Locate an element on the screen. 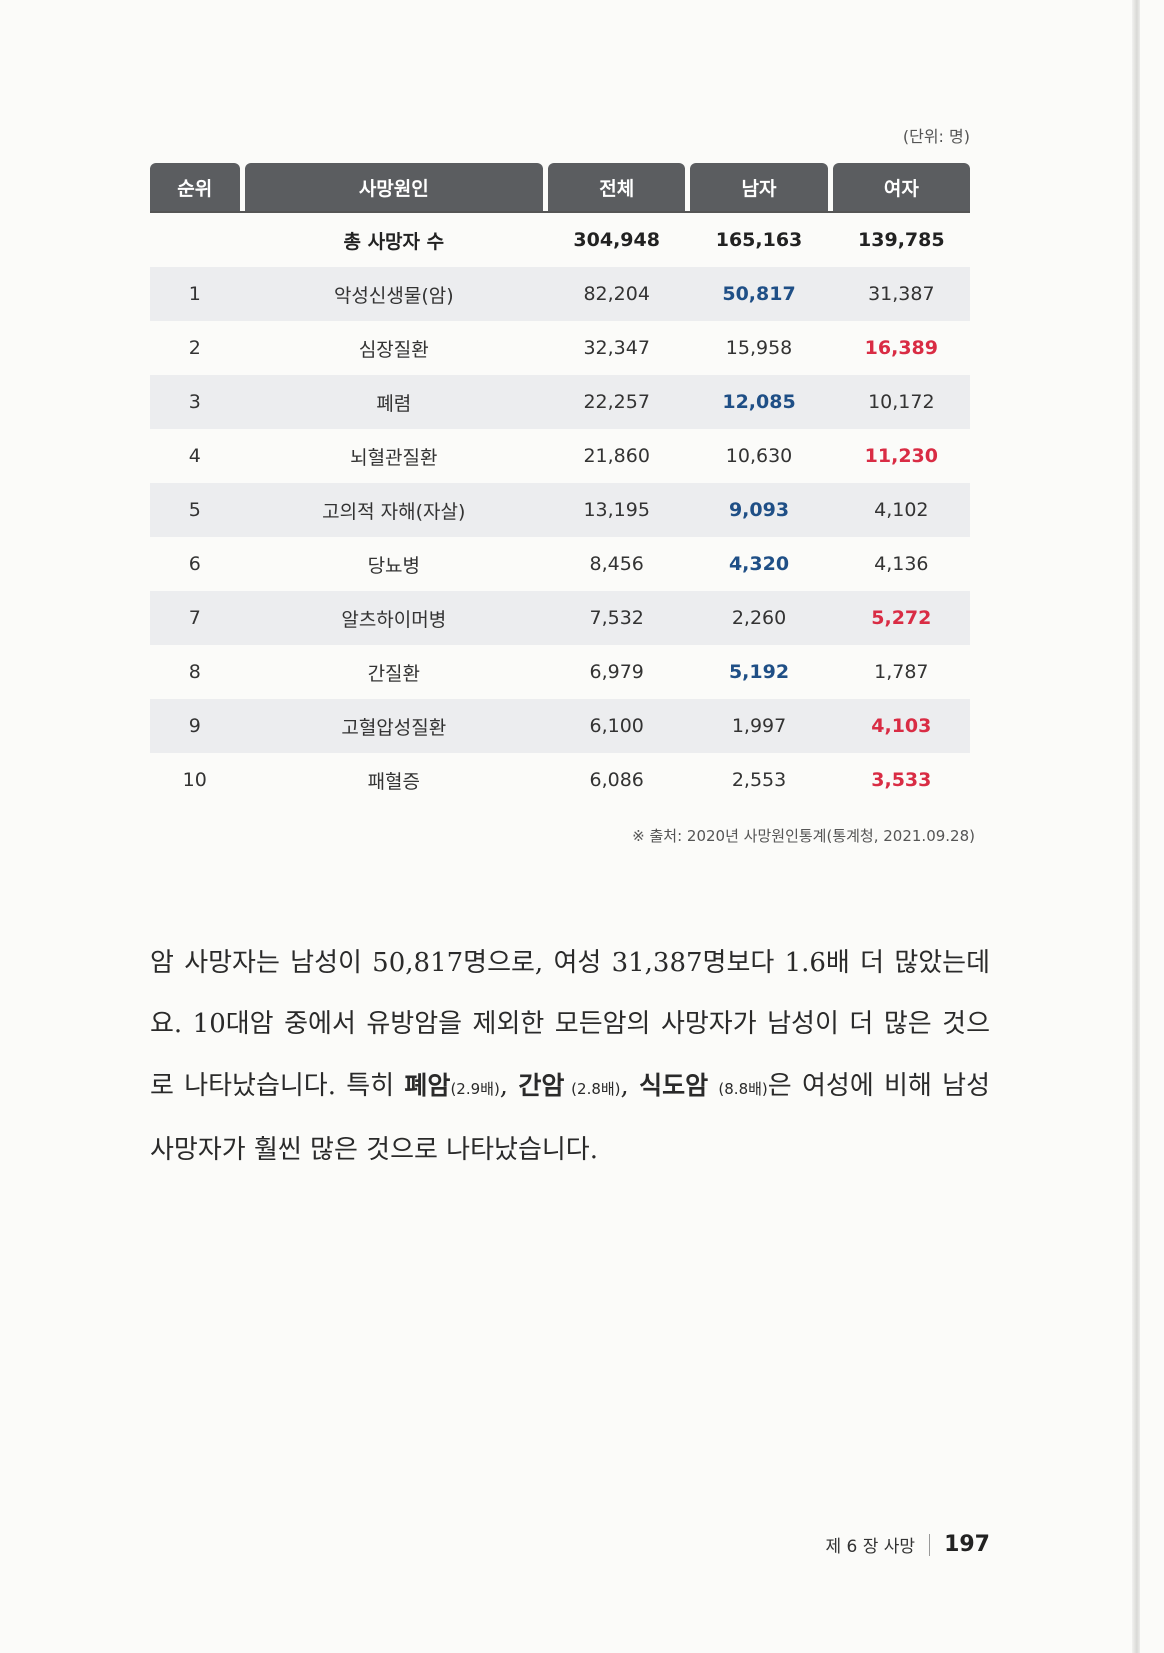 The height and width of the screenshot is (1653, 1164). total-cell: 8,456 is located at coordinates (616, 564).